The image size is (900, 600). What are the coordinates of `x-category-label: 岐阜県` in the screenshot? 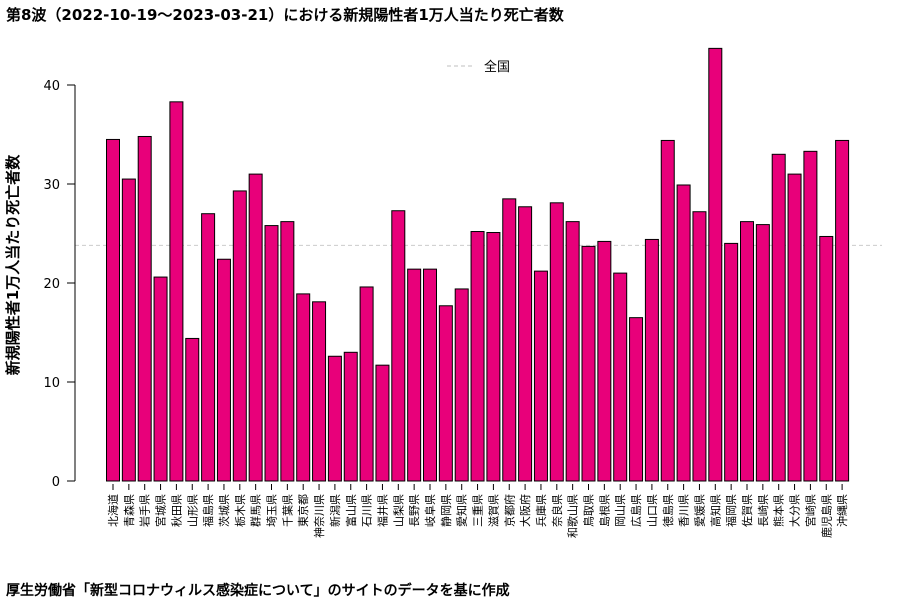 It's located at (430, 510).